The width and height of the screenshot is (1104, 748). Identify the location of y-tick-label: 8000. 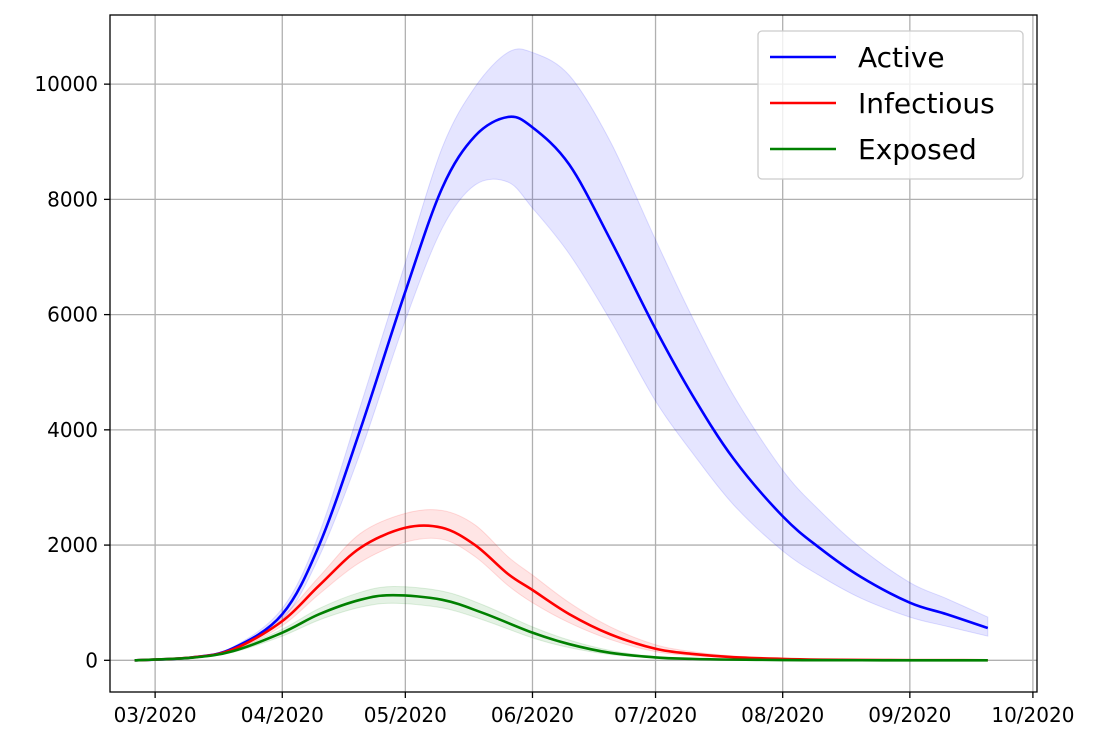
(72, 199).